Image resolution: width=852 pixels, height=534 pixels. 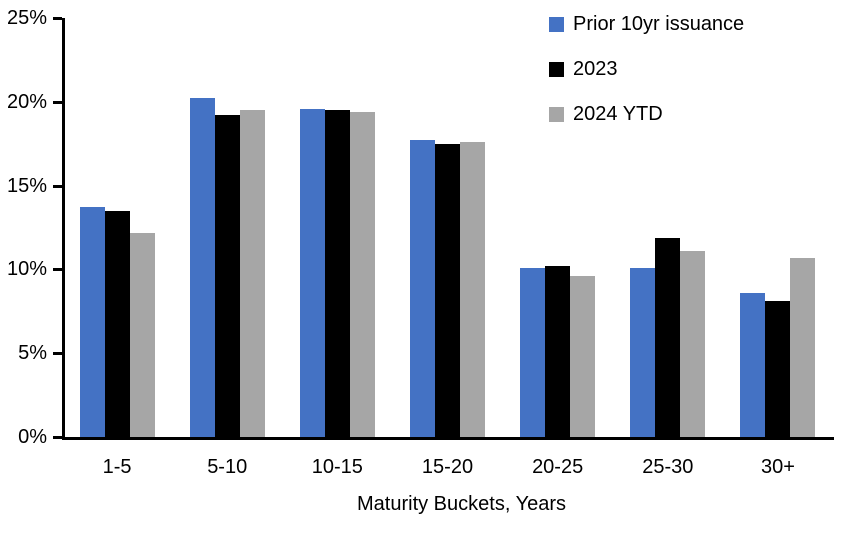 I want to click on legend-item-2024-ytd: 2024 YTD, so click(x=646, y=114).